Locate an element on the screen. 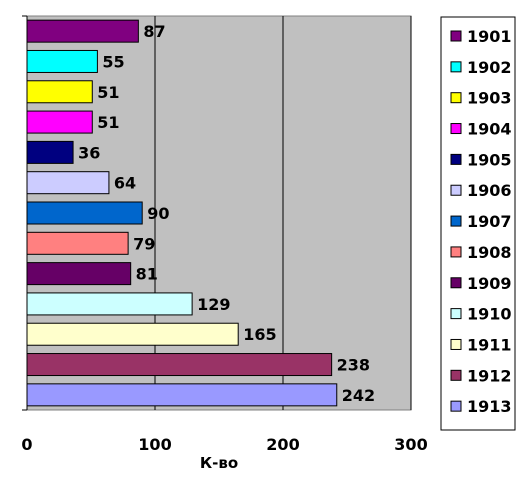 The width and height of the screenshot is (527, 484). data-label-1910: 129 is located at coordinates (213, 304).